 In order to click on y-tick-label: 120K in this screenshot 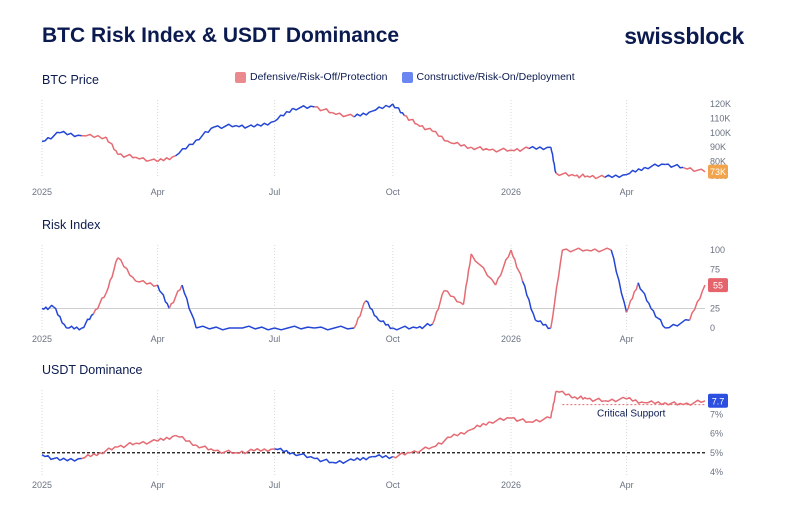, I will do `click(720, 104)`.